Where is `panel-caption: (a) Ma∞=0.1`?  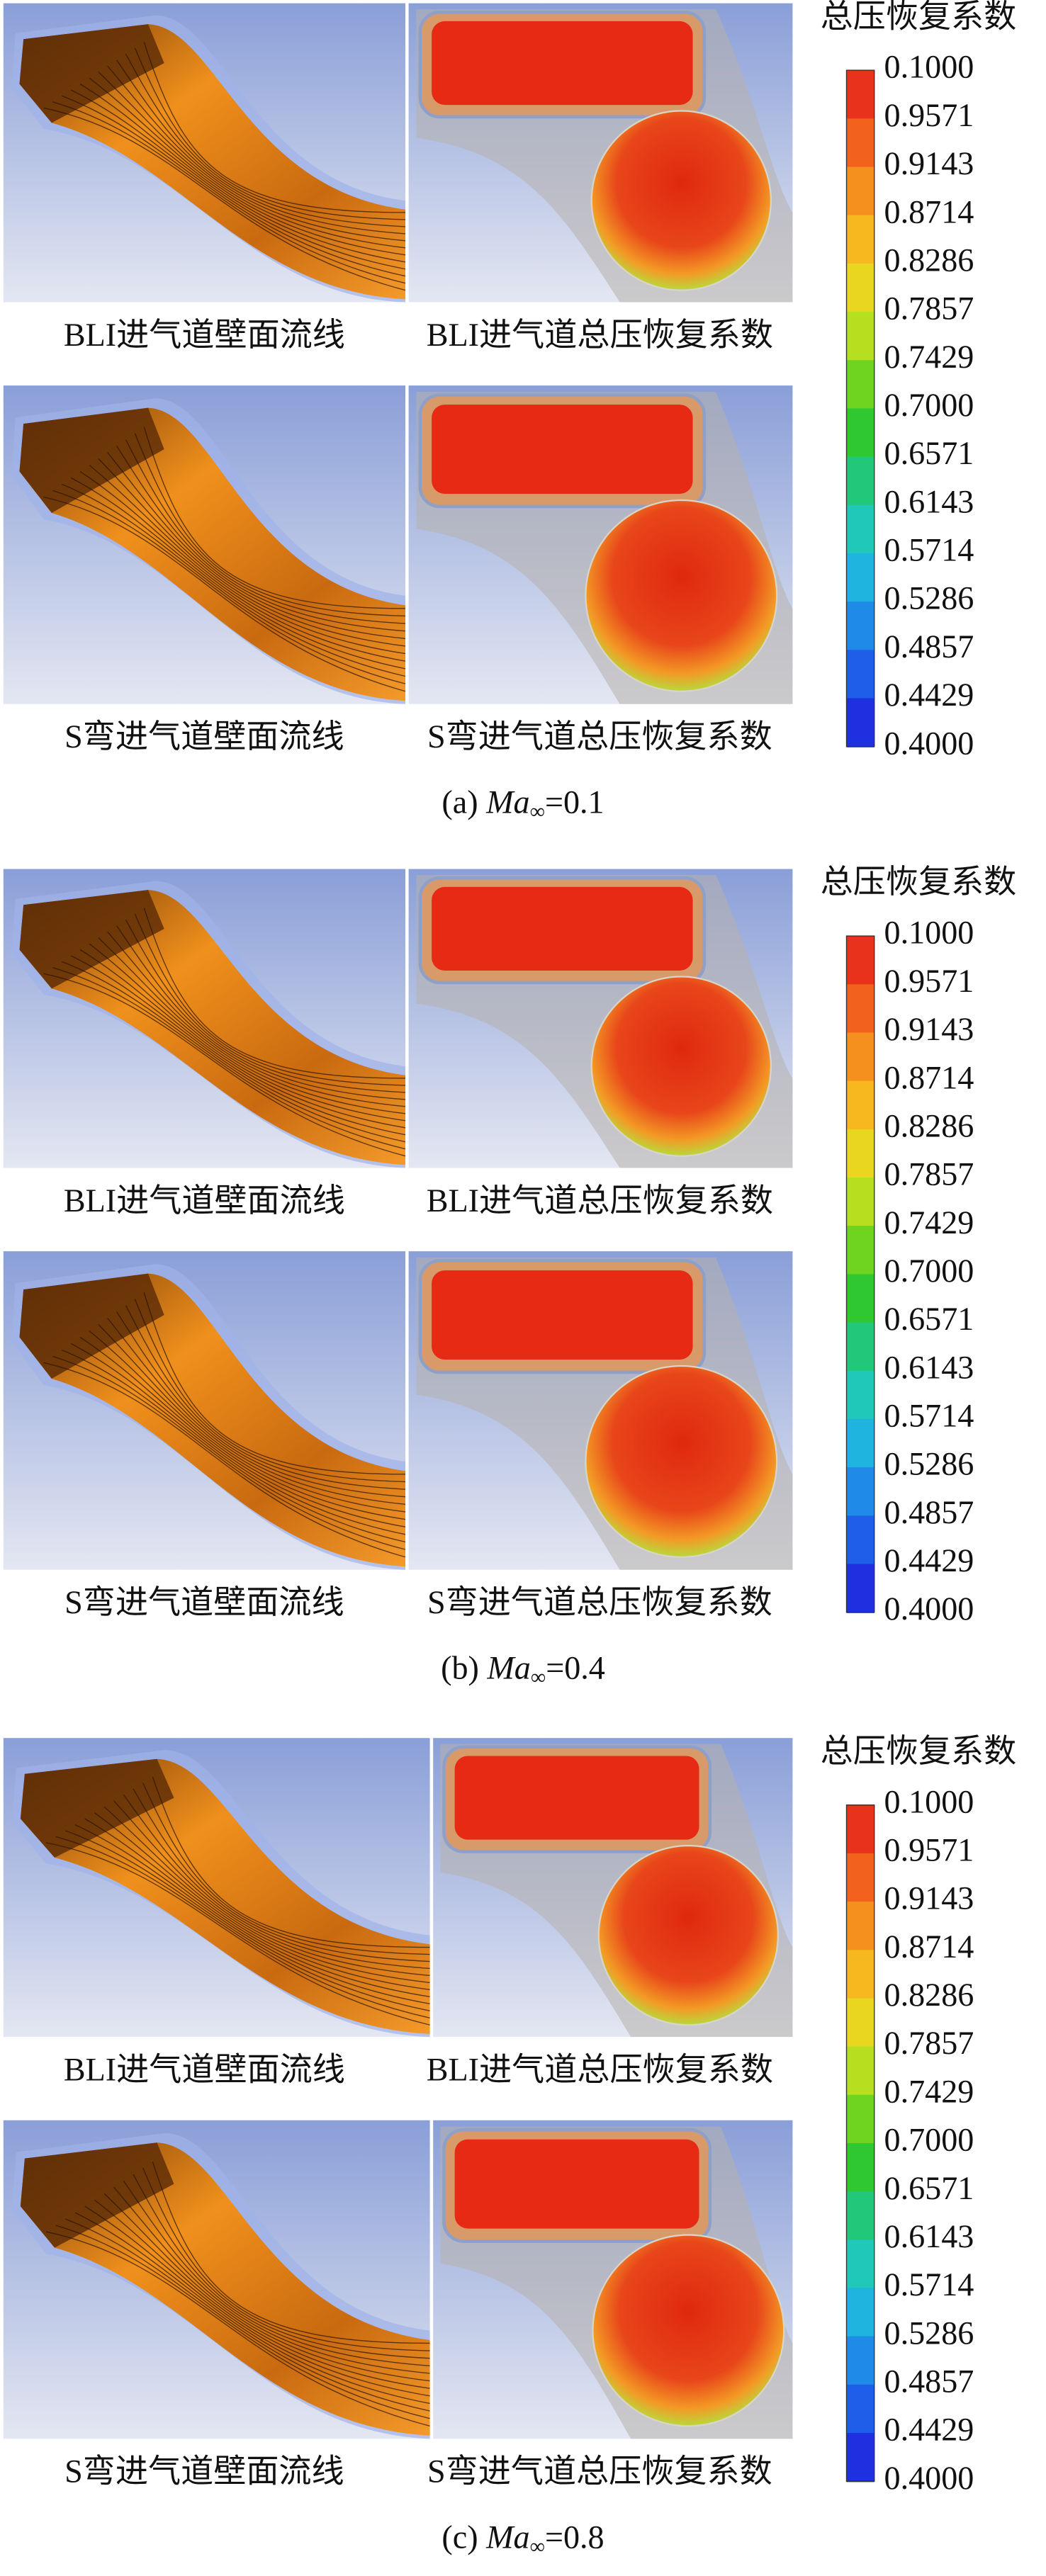
panel-caption: (a) Ma∞=0.1 is located at coordinates (523, 803).